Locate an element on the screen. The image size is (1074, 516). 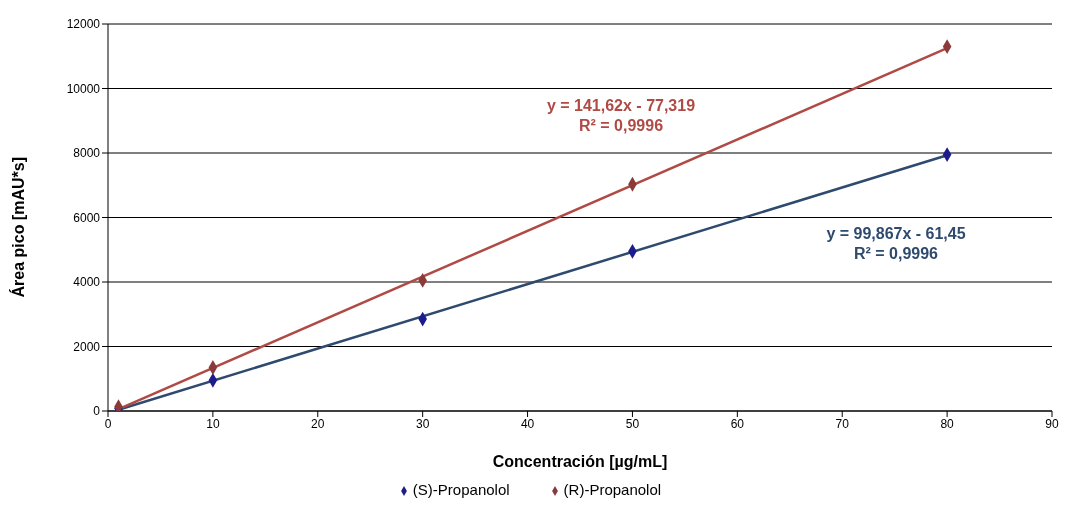
y-tick-label: 12000 is located at coordinates (83, 24).